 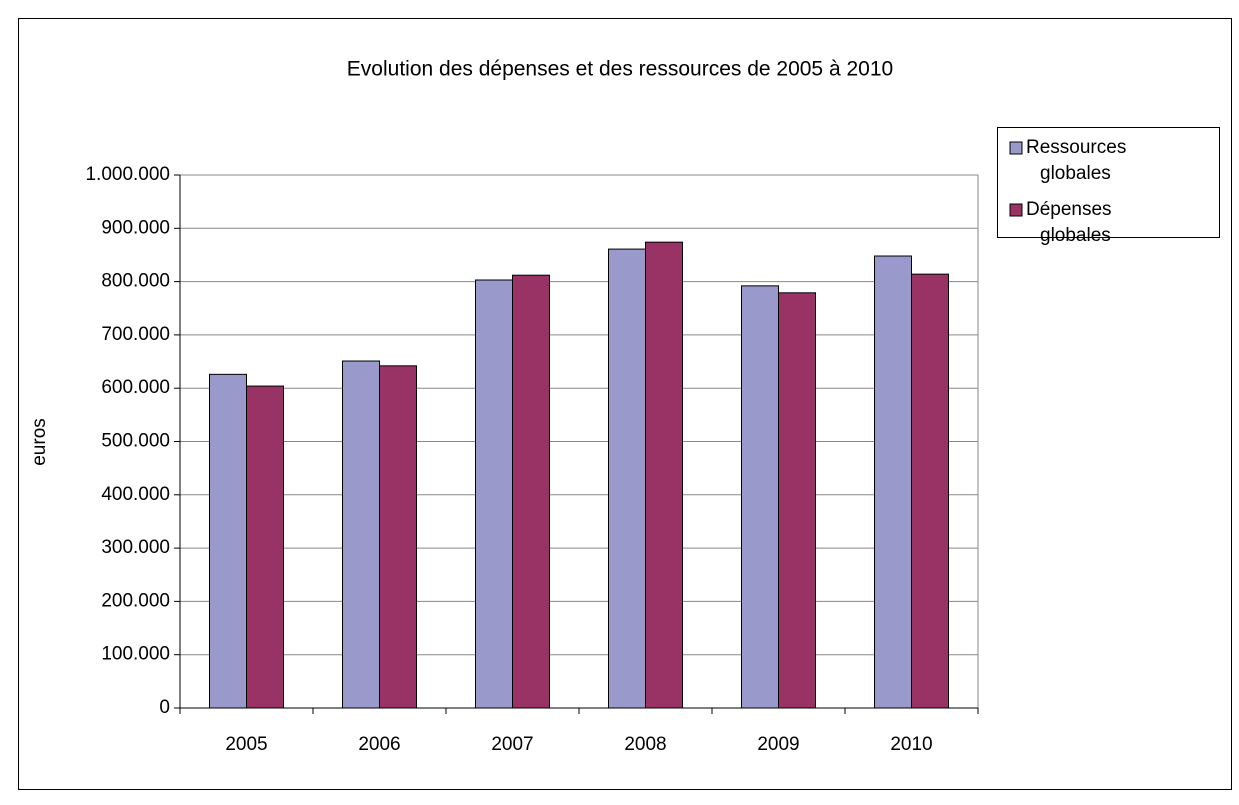 What do you see at coordinates (135, 654) in the screenshot?
I see `y-tick-label: 100.000` at bounding box center [135, 654].